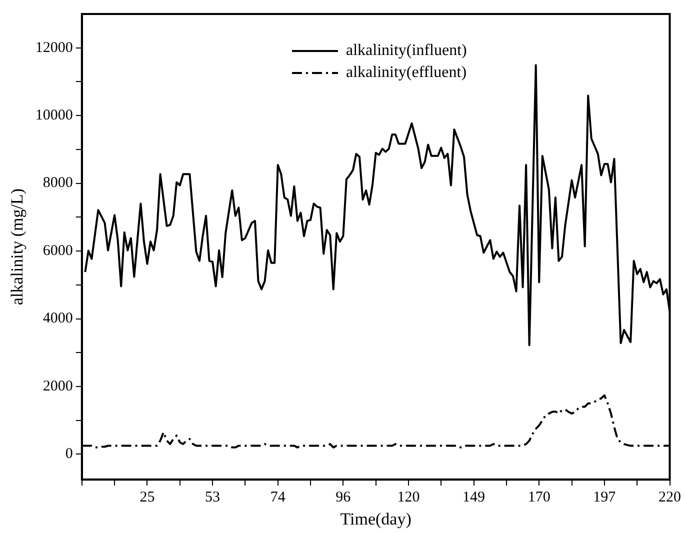 The height and width of the screenshot is (534, 684). I want to click on legend-label: alkalinity(effluent), so click(406, 73).